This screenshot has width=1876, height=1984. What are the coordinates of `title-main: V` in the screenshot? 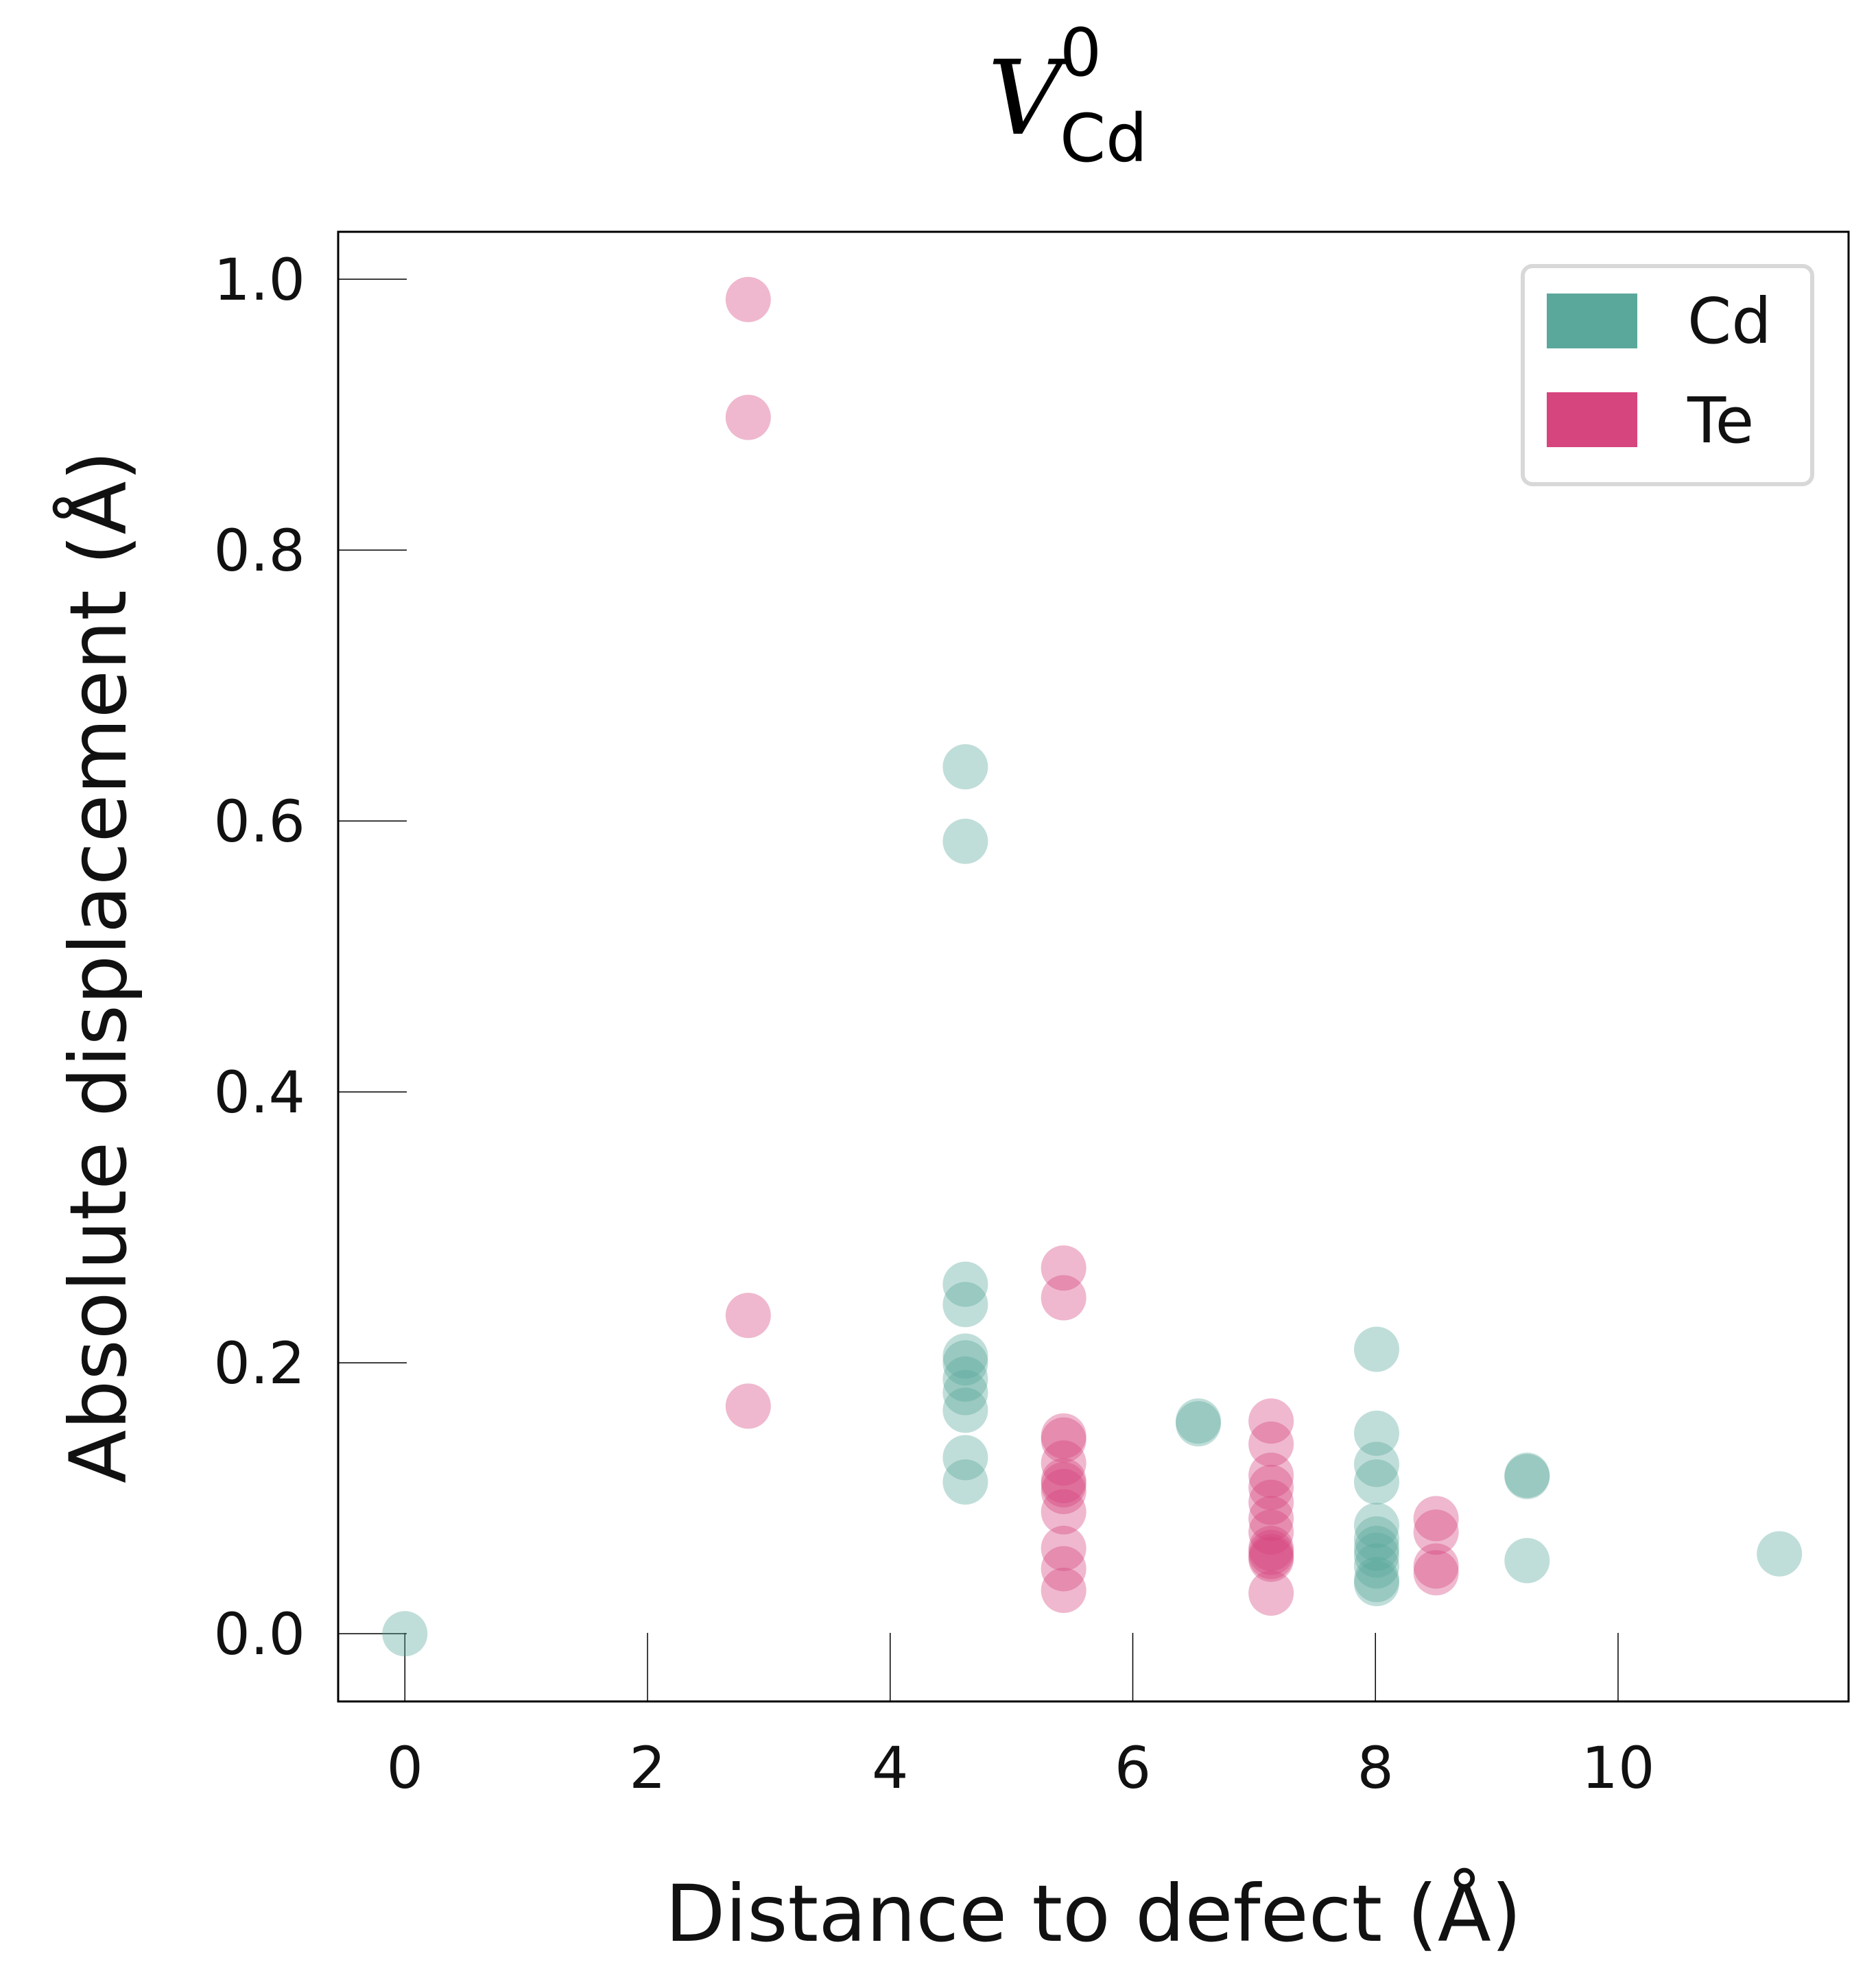 It's located at (1029, 99).